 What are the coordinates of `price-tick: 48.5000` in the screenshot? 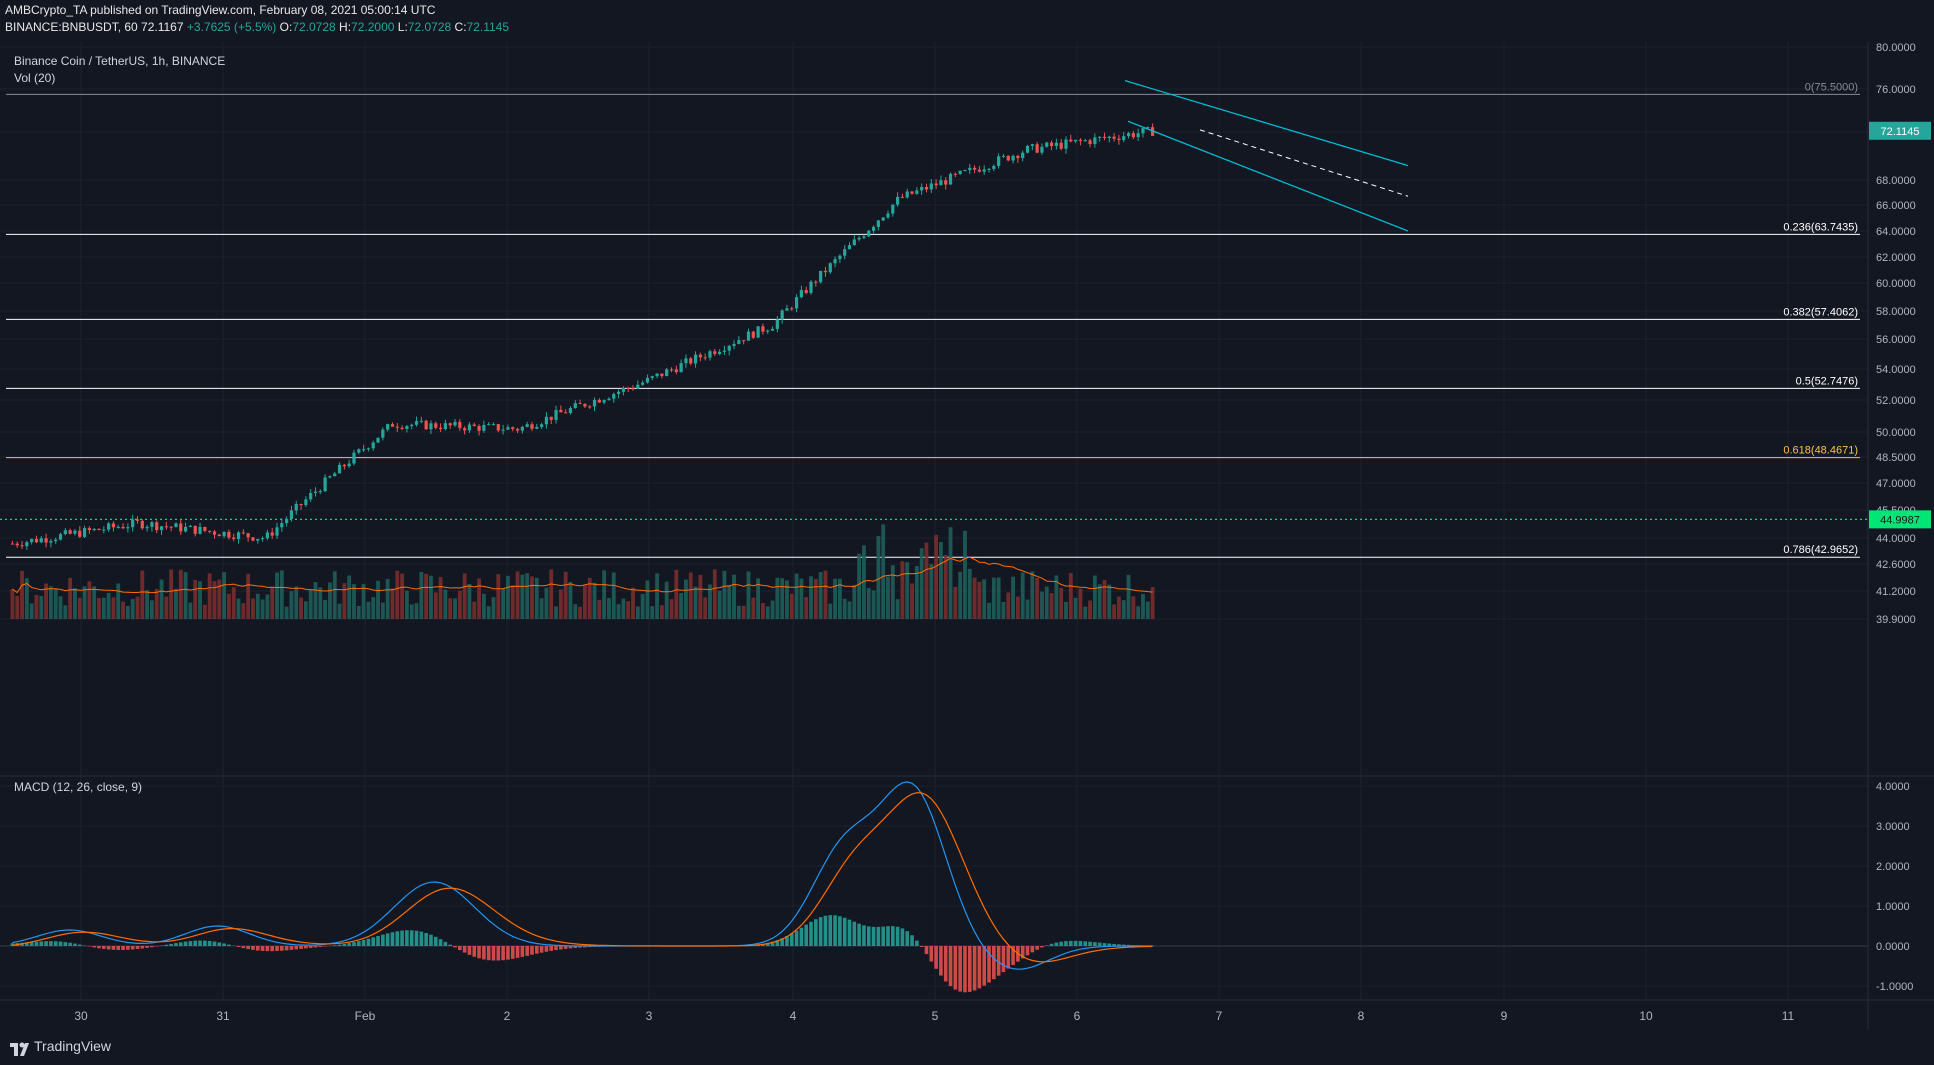 It's located at (1896, 458).